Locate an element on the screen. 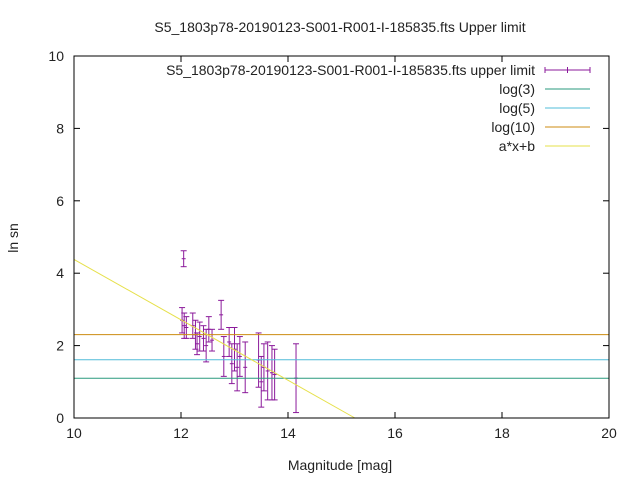 The image size is (640, 480). y-tick-label: 2 is located at coordinates (60, 346).